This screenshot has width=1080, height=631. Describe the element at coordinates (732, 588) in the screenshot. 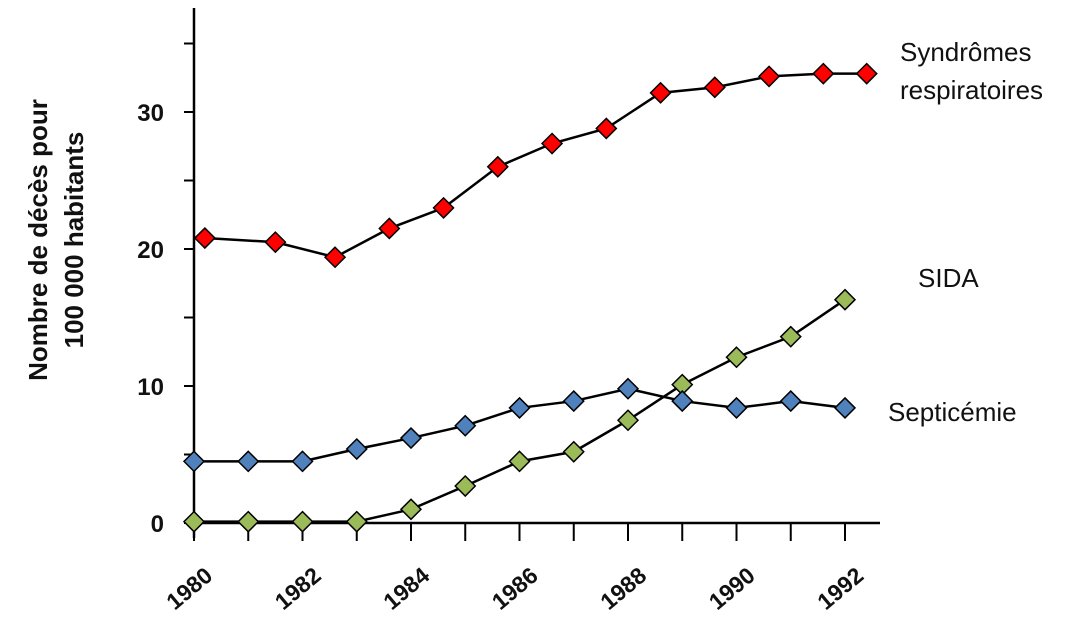

I see `x-tick-label: 1990` at that location.